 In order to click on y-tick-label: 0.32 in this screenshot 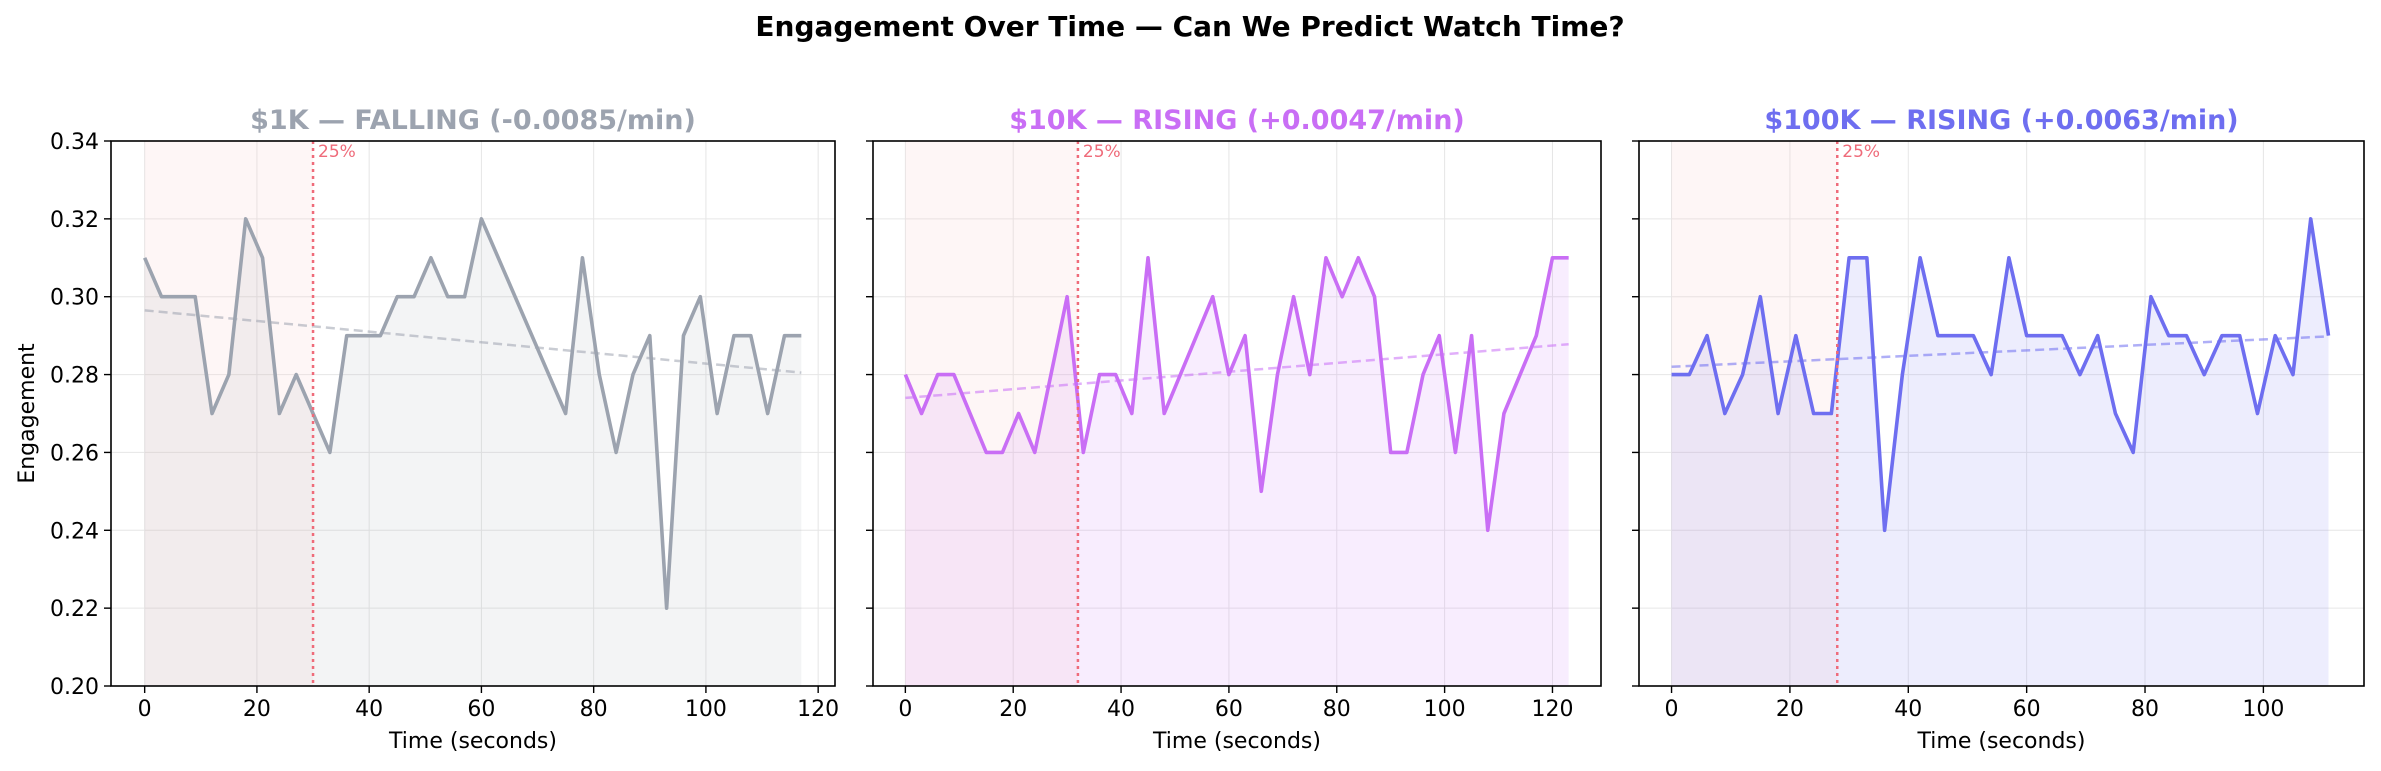, I will do `click(74, 220)`.